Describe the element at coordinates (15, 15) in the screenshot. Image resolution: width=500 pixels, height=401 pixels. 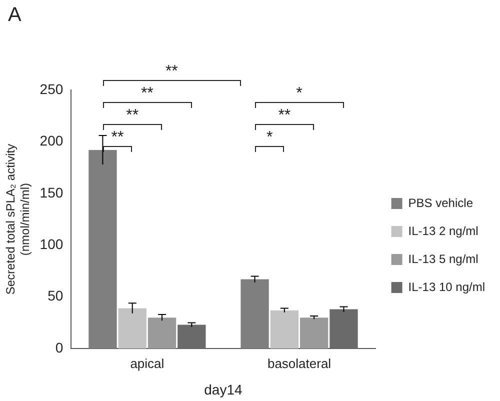
I see `text: A` at that location.